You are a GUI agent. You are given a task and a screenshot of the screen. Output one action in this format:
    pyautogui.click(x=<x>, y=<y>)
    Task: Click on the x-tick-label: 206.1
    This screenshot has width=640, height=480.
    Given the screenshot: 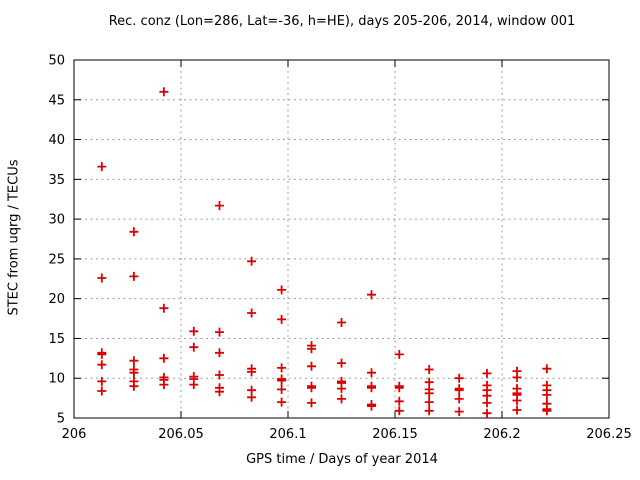 What is the action you would take?
    pyautogui.click(x=287, y=434)
    